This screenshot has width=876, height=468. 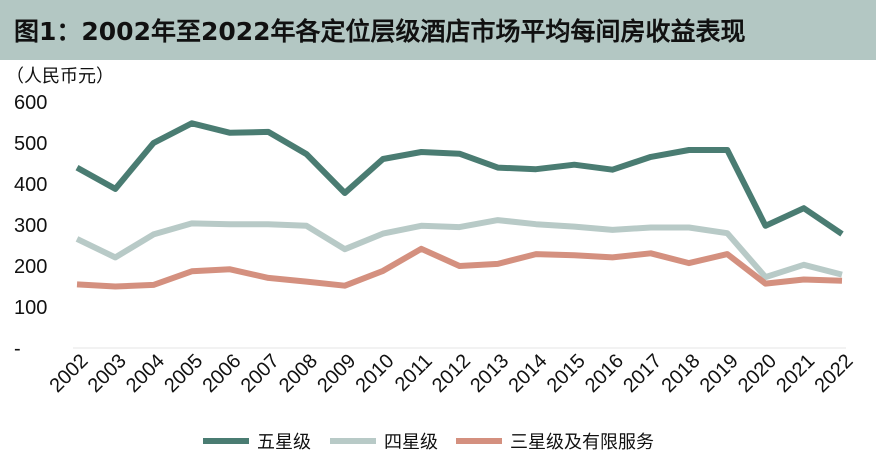 I want to click on x-tick-label: 2007, so click(x=260, y=373).